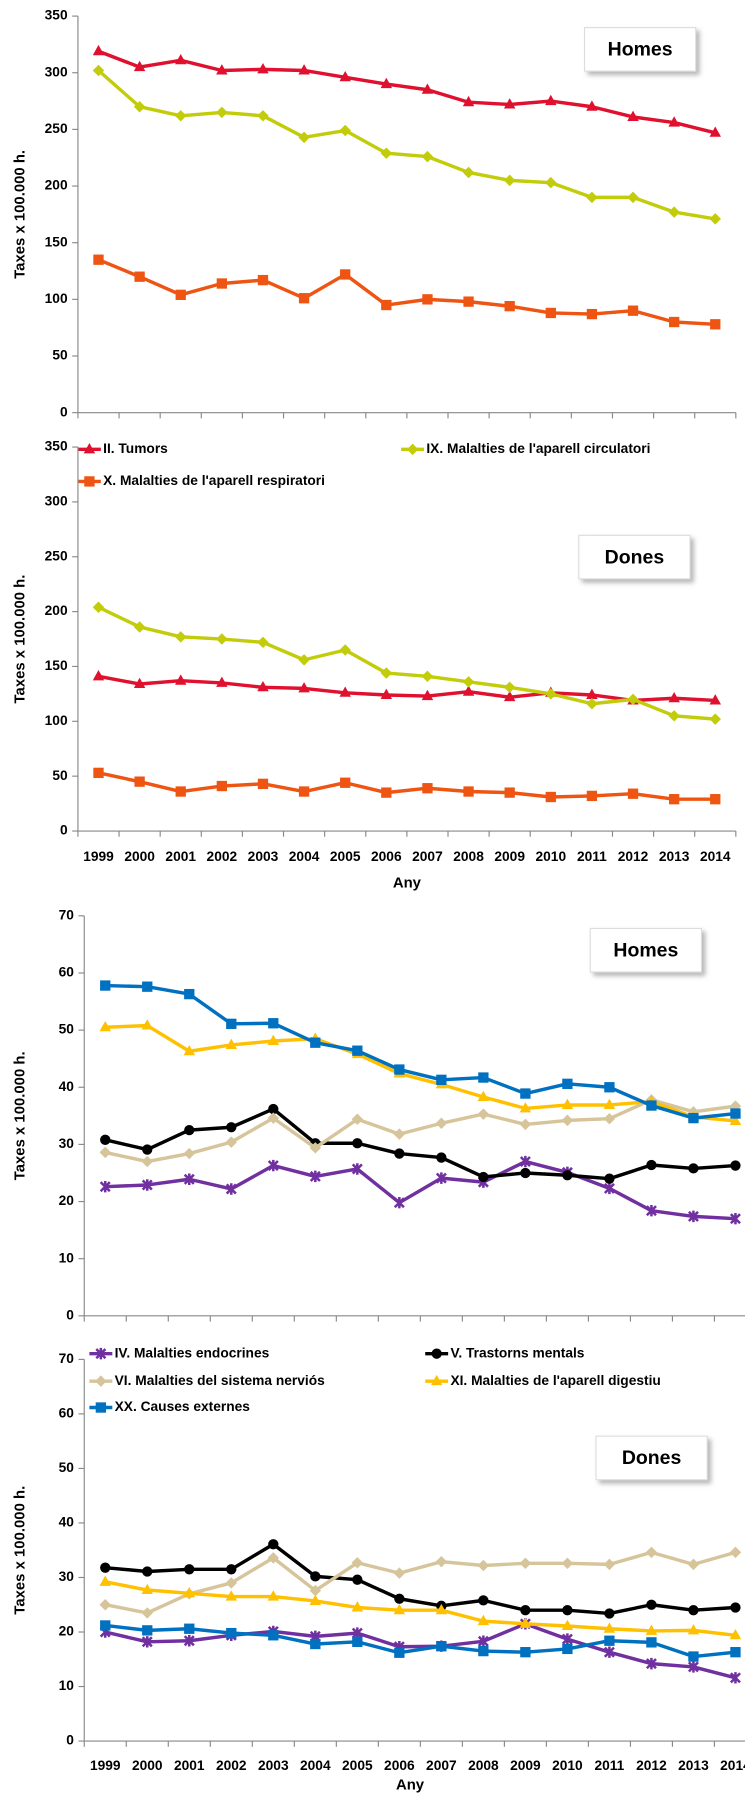 The width and height of the screenshot is (745, 1803). Describe the element at coordinates (410, 1786) in the screenshot. I see `x-axis-label: Any` at that location.